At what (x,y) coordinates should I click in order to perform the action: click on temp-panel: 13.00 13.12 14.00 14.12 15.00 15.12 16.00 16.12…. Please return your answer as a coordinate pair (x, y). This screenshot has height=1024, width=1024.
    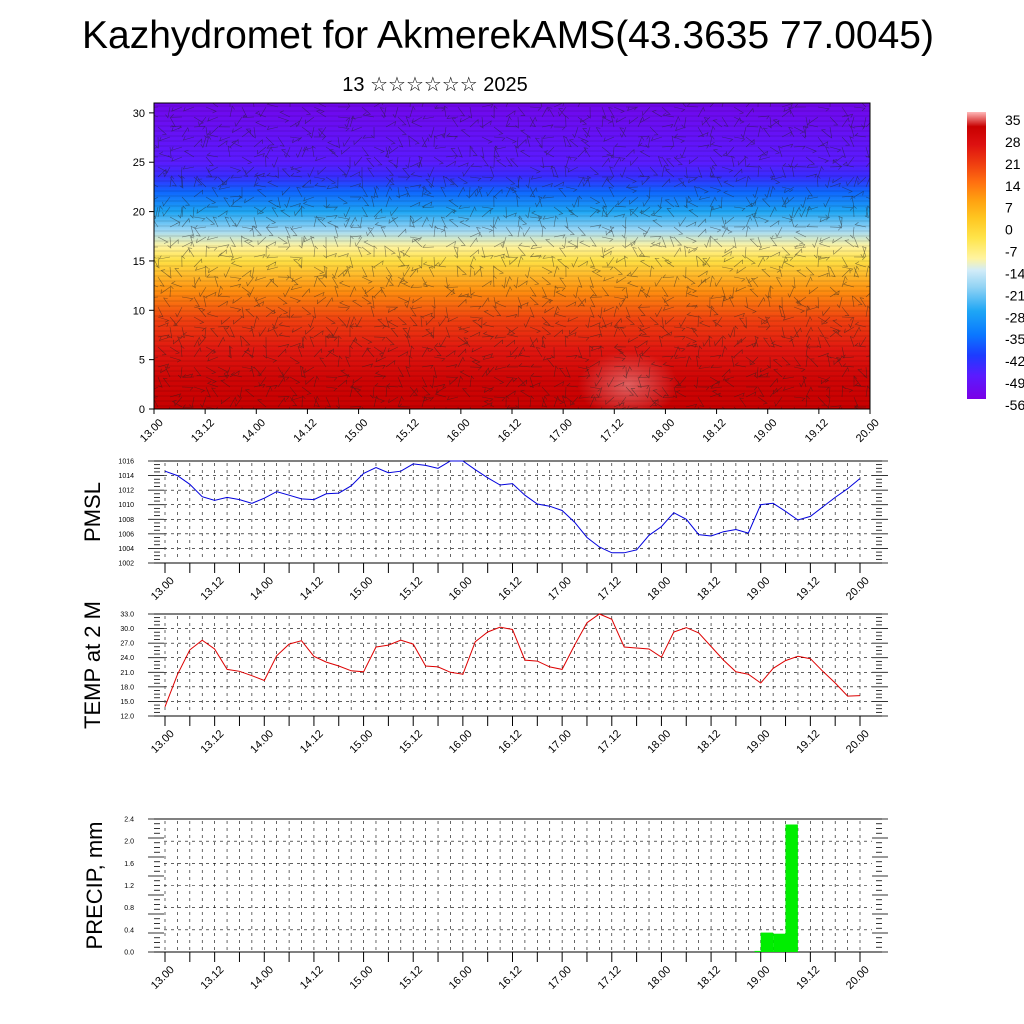
    Looking at the image, I should click on (484, 678).